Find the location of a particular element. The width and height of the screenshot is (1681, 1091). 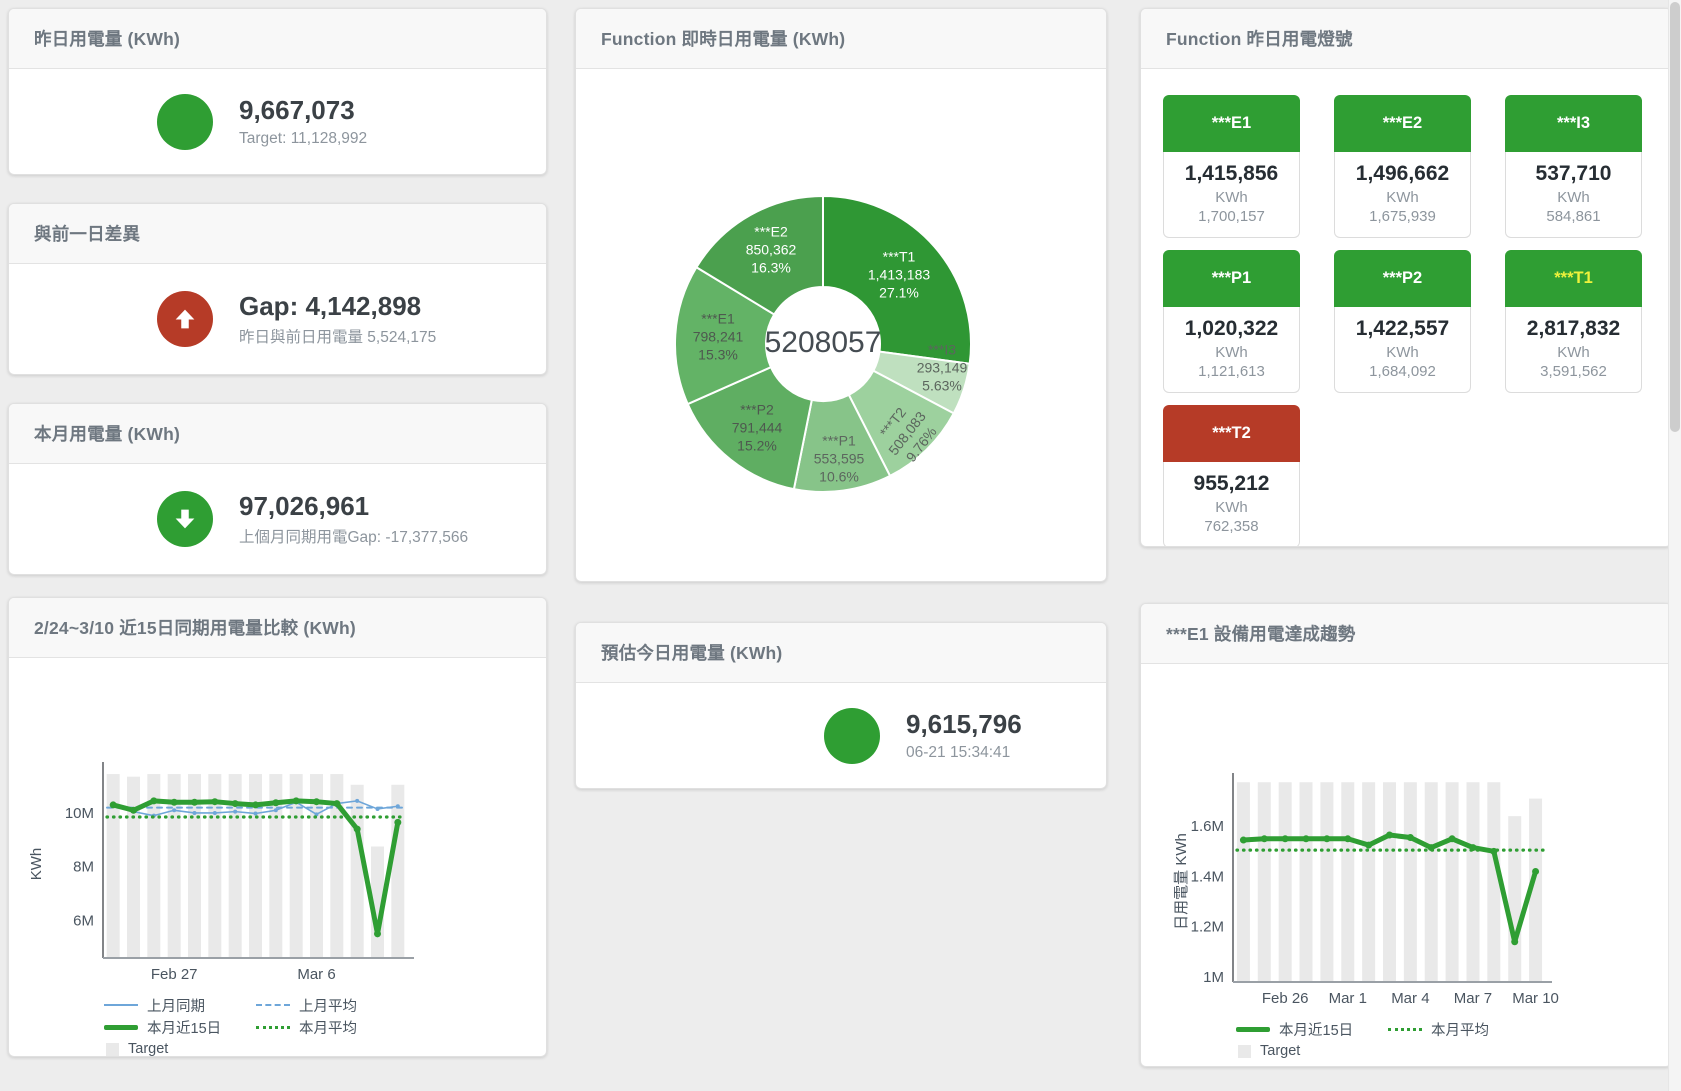

card-title: 本月用電量 (KWh) is located at coordinates (107, 434).